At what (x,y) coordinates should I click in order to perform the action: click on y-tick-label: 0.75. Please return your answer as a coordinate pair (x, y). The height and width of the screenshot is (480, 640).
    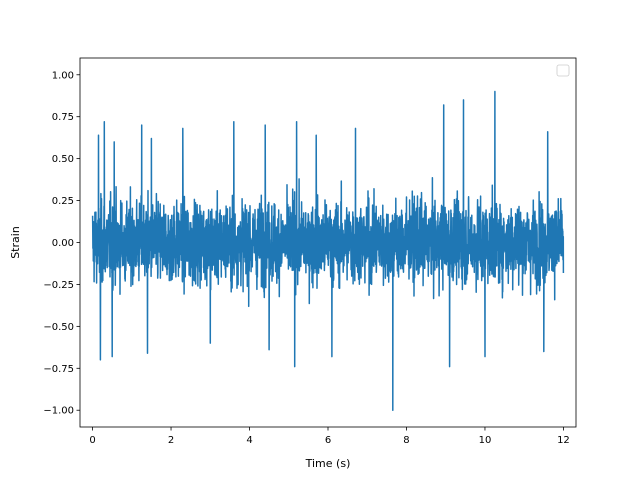
    Looking at the image, I should click on (63, 117).